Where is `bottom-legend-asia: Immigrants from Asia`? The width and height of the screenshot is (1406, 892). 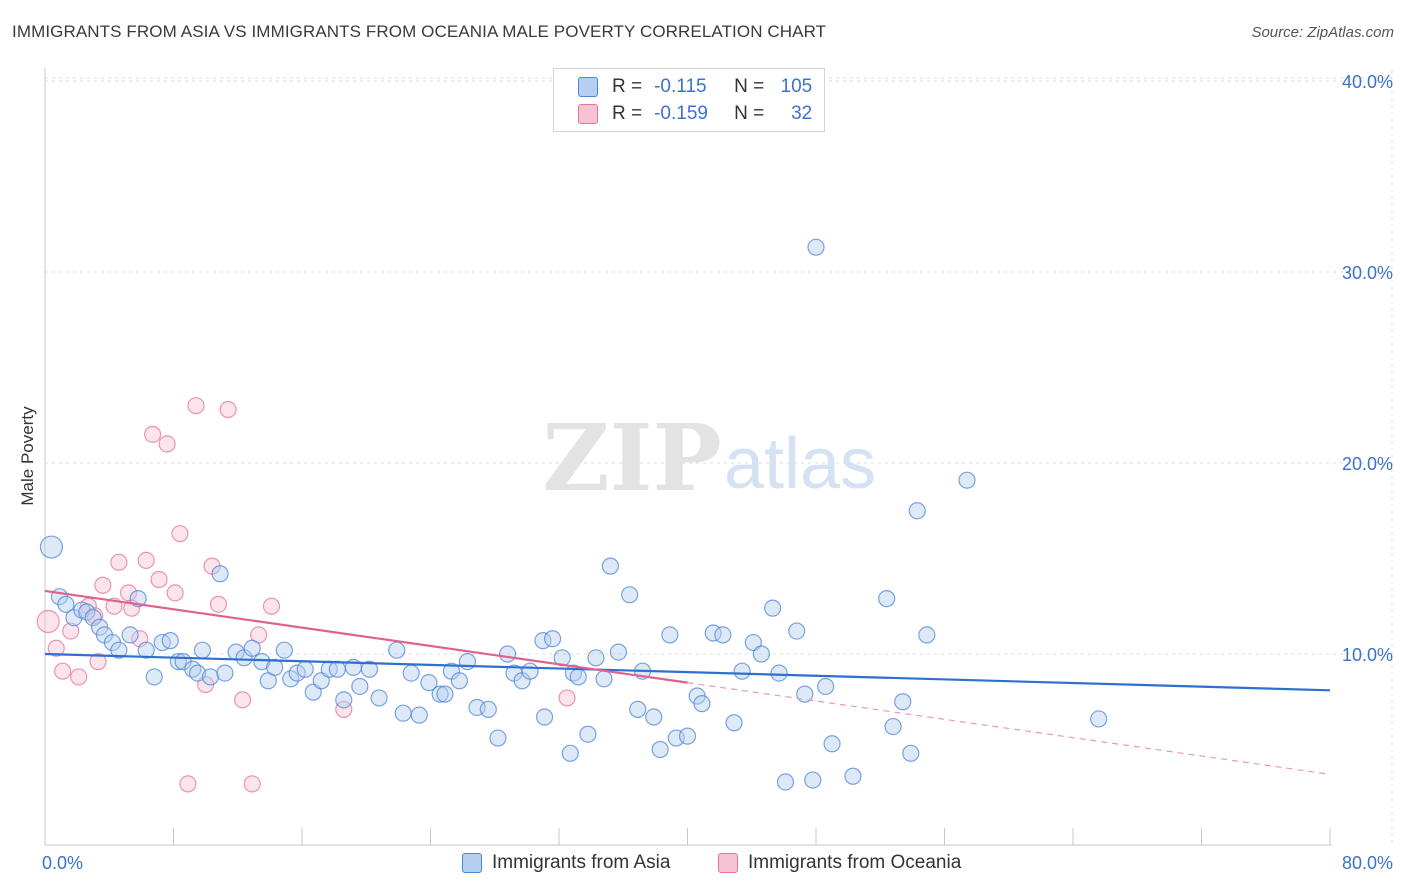 bottom-legend-asia: Immigrants from Asia is located at coordinates (566, 863).